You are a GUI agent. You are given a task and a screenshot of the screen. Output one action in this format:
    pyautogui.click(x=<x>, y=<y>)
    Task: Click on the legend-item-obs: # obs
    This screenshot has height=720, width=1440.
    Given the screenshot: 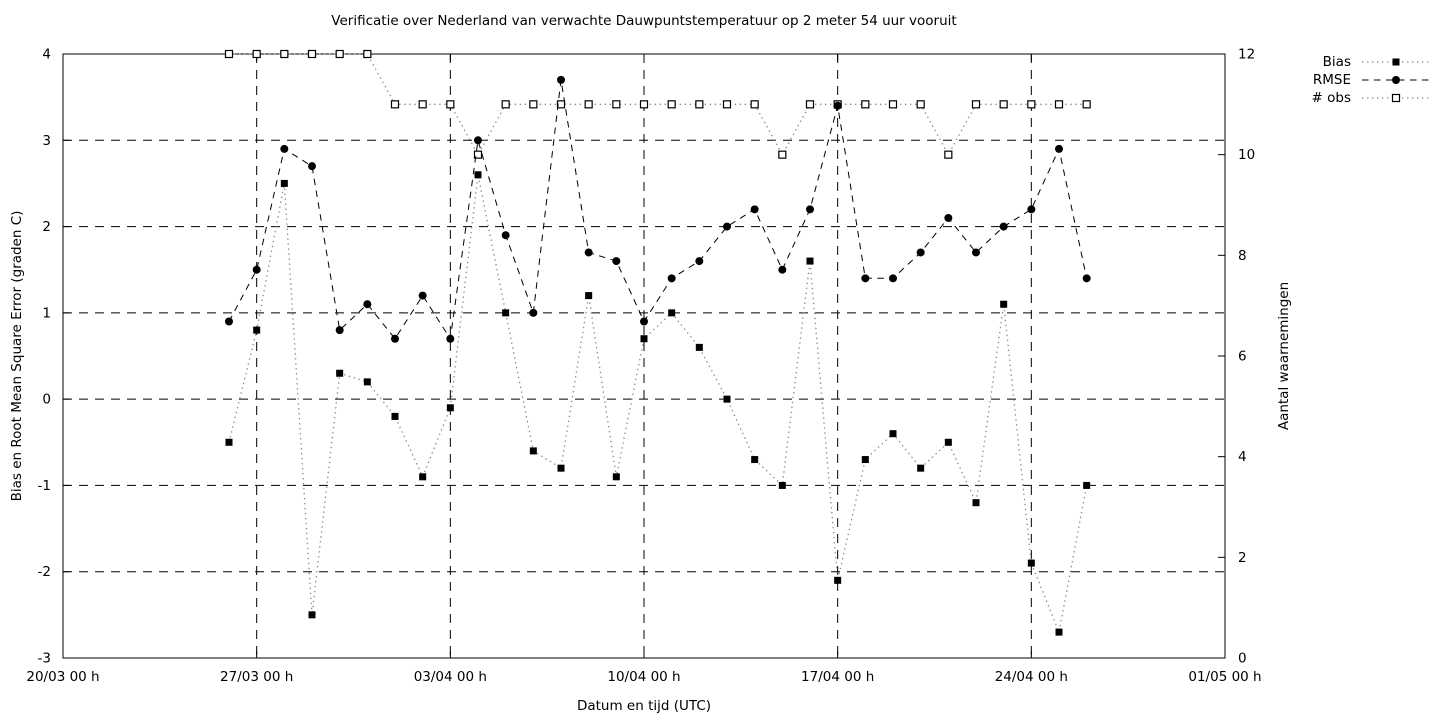 What is the action you would take?
    pyautogui.click(x=1372, y=98)
    